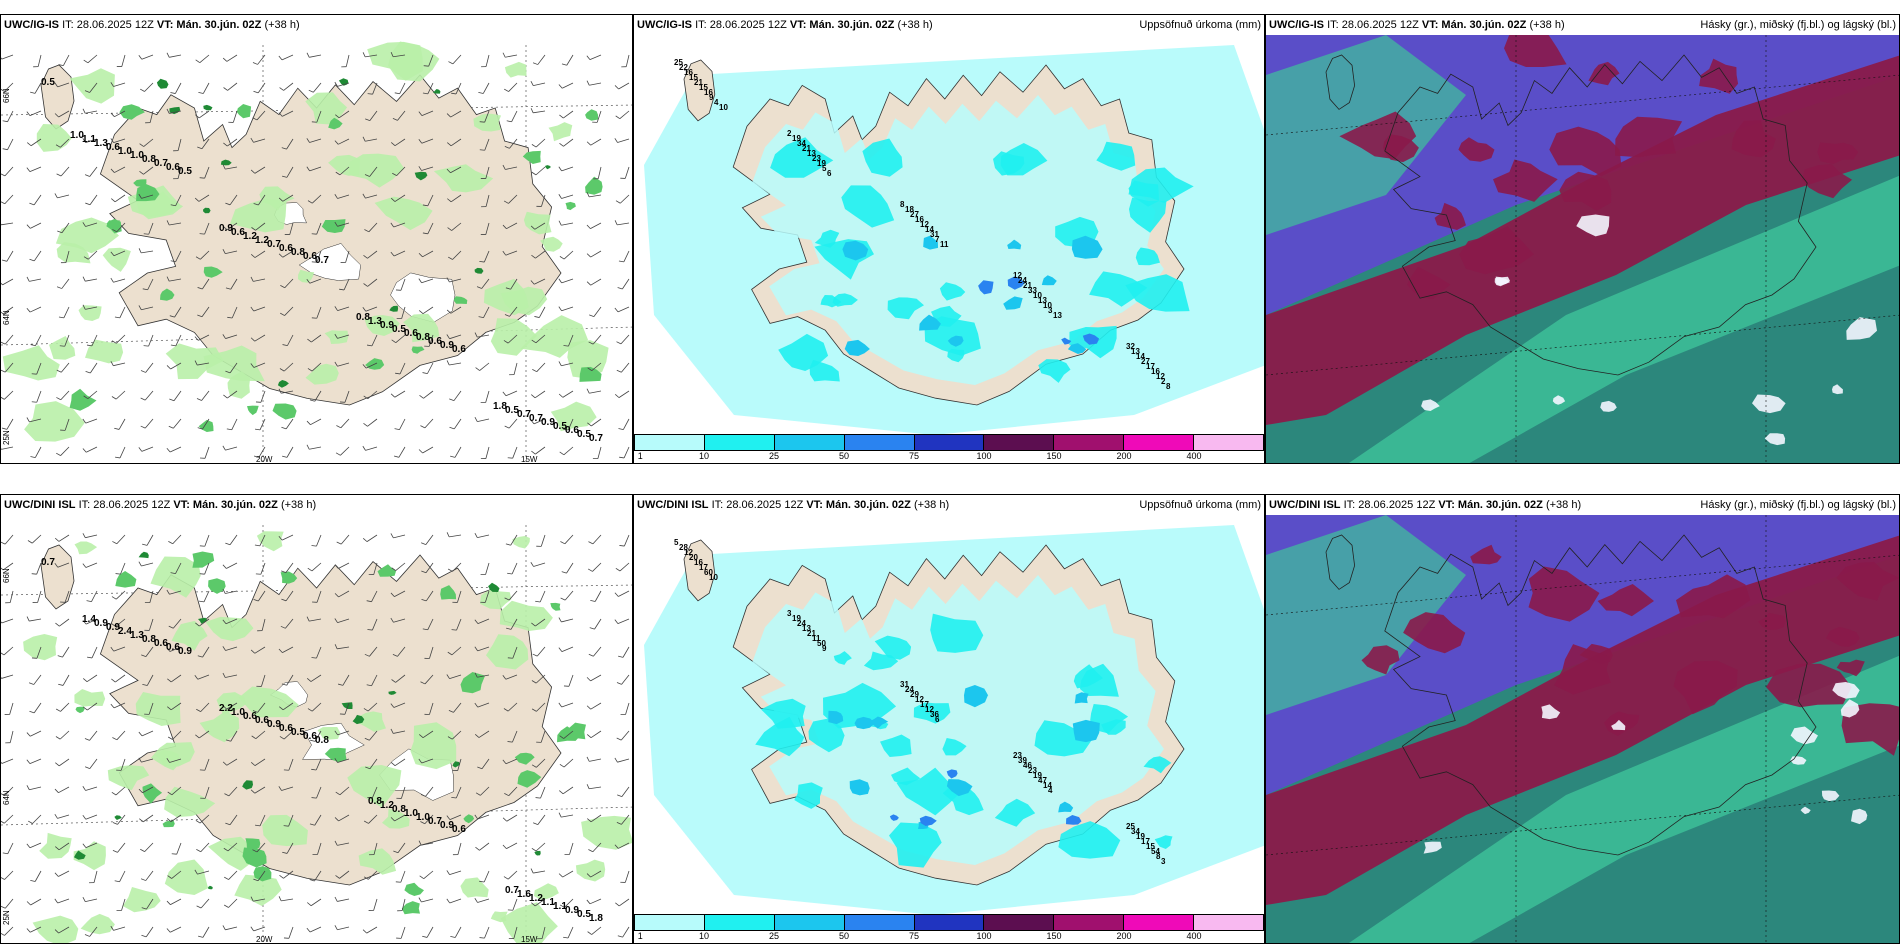 The height and width of the screenshot is (950, 1900). What do you see at coordinates (310, 736) in the screenshot?
I see `wind-value-label: 0.6` at bounding box center [310, 736].